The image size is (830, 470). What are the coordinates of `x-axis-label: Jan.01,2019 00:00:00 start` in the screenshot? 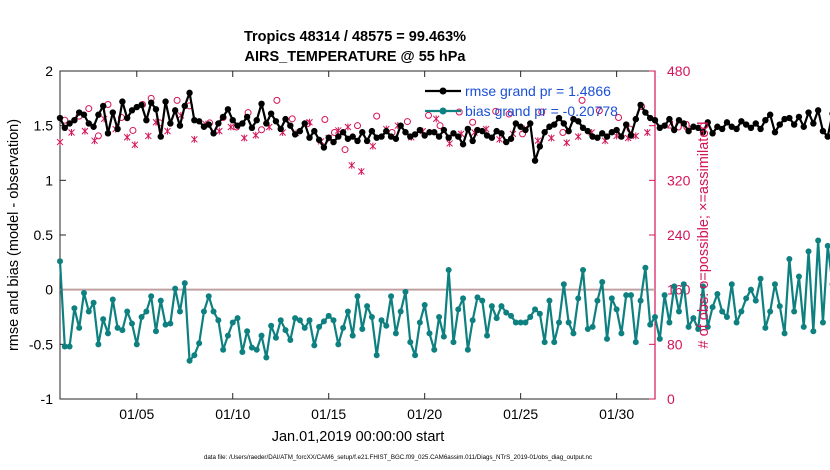 It's located at (358, 437).